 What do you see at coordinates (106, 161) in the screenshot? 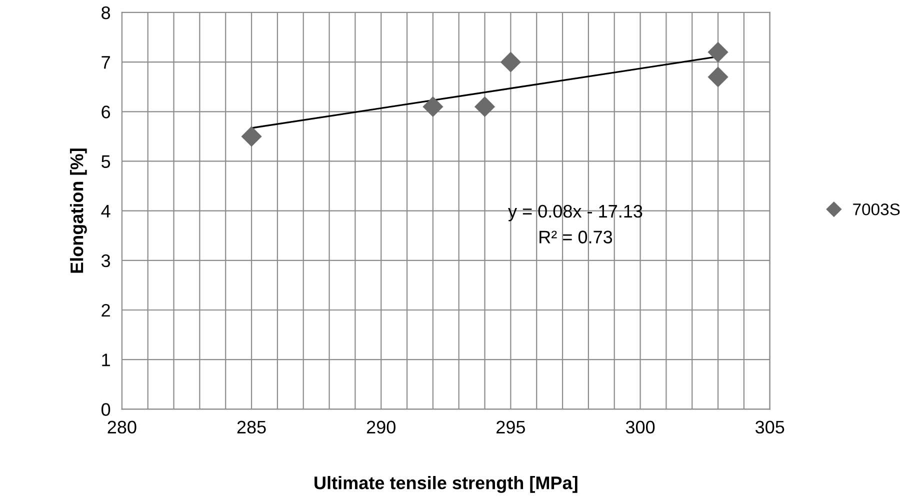
I see `y-tick-label: 5` at bounding box center [106, 161].